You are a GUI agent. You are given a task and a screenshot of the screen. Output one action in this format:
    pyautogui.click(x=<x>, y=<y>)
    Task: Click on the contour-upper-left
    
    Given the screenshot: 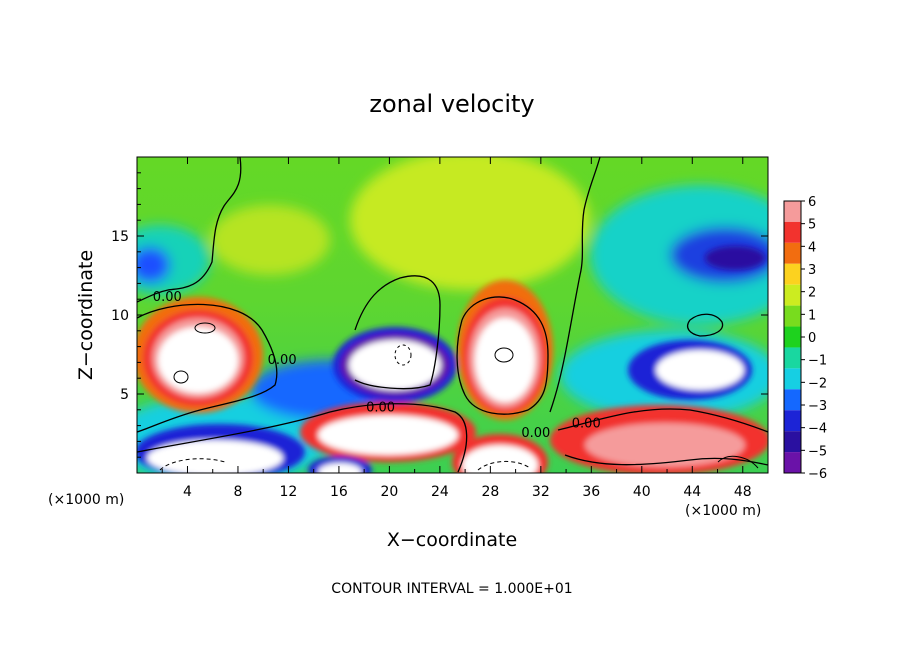 What is the action you would take?
    pyautogui.click(x=189, y=230)
    